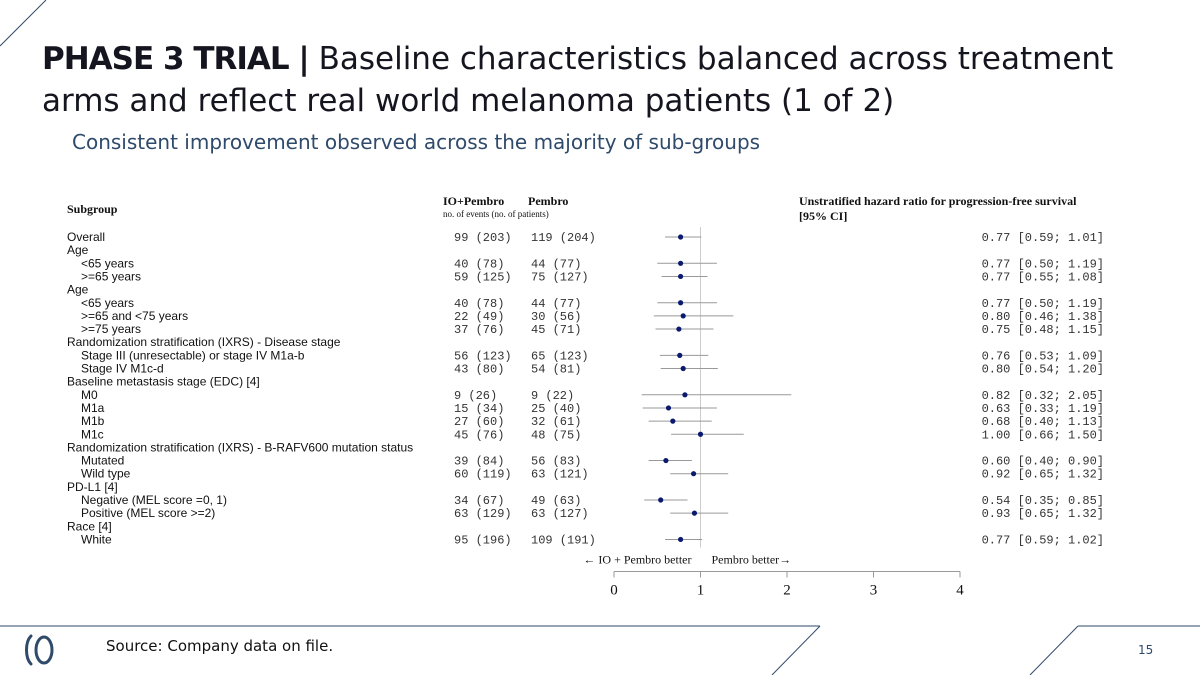 This screenshot has width=1200, height=675. Describe the element at coordinates (1043, 238) in the screenshot. I see `hr-ci-text: 0.77 [0.59; 1.01]` at that location.